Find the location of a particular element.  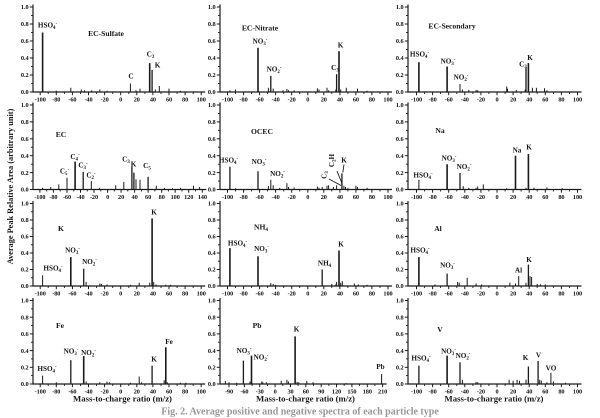

svg-text: Pb is located at coordinates (380, 367).